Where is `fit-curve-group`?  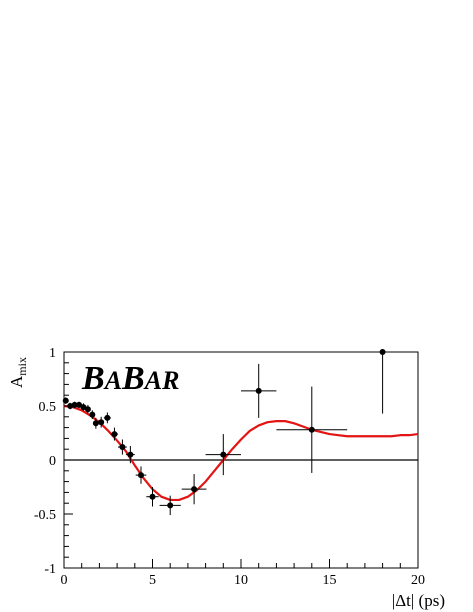
fit-curve-group is located at coordinates (241, 453).